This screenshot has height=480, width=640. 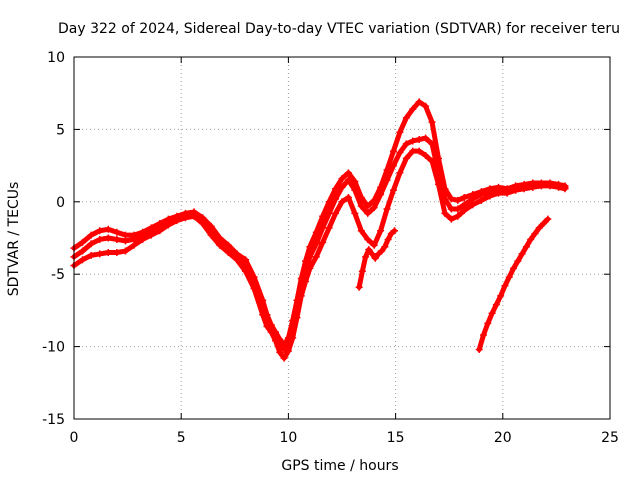 I want to click on y-tick-label: 10, so click(x=56, y=58).